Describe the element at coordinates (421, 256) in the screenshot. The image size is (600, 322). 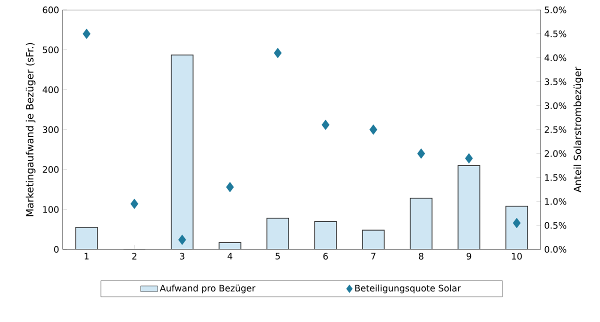
I see `x-tick-label: 8` at that location.